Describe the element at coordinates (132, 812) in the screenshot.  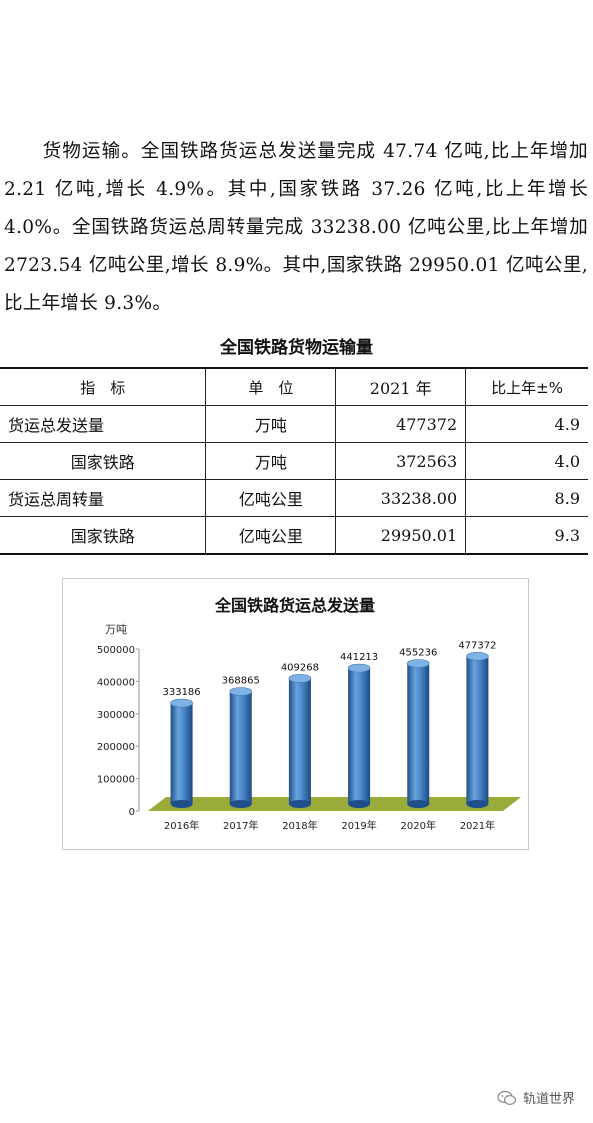
I see `y-tick-label: 0` at that location.